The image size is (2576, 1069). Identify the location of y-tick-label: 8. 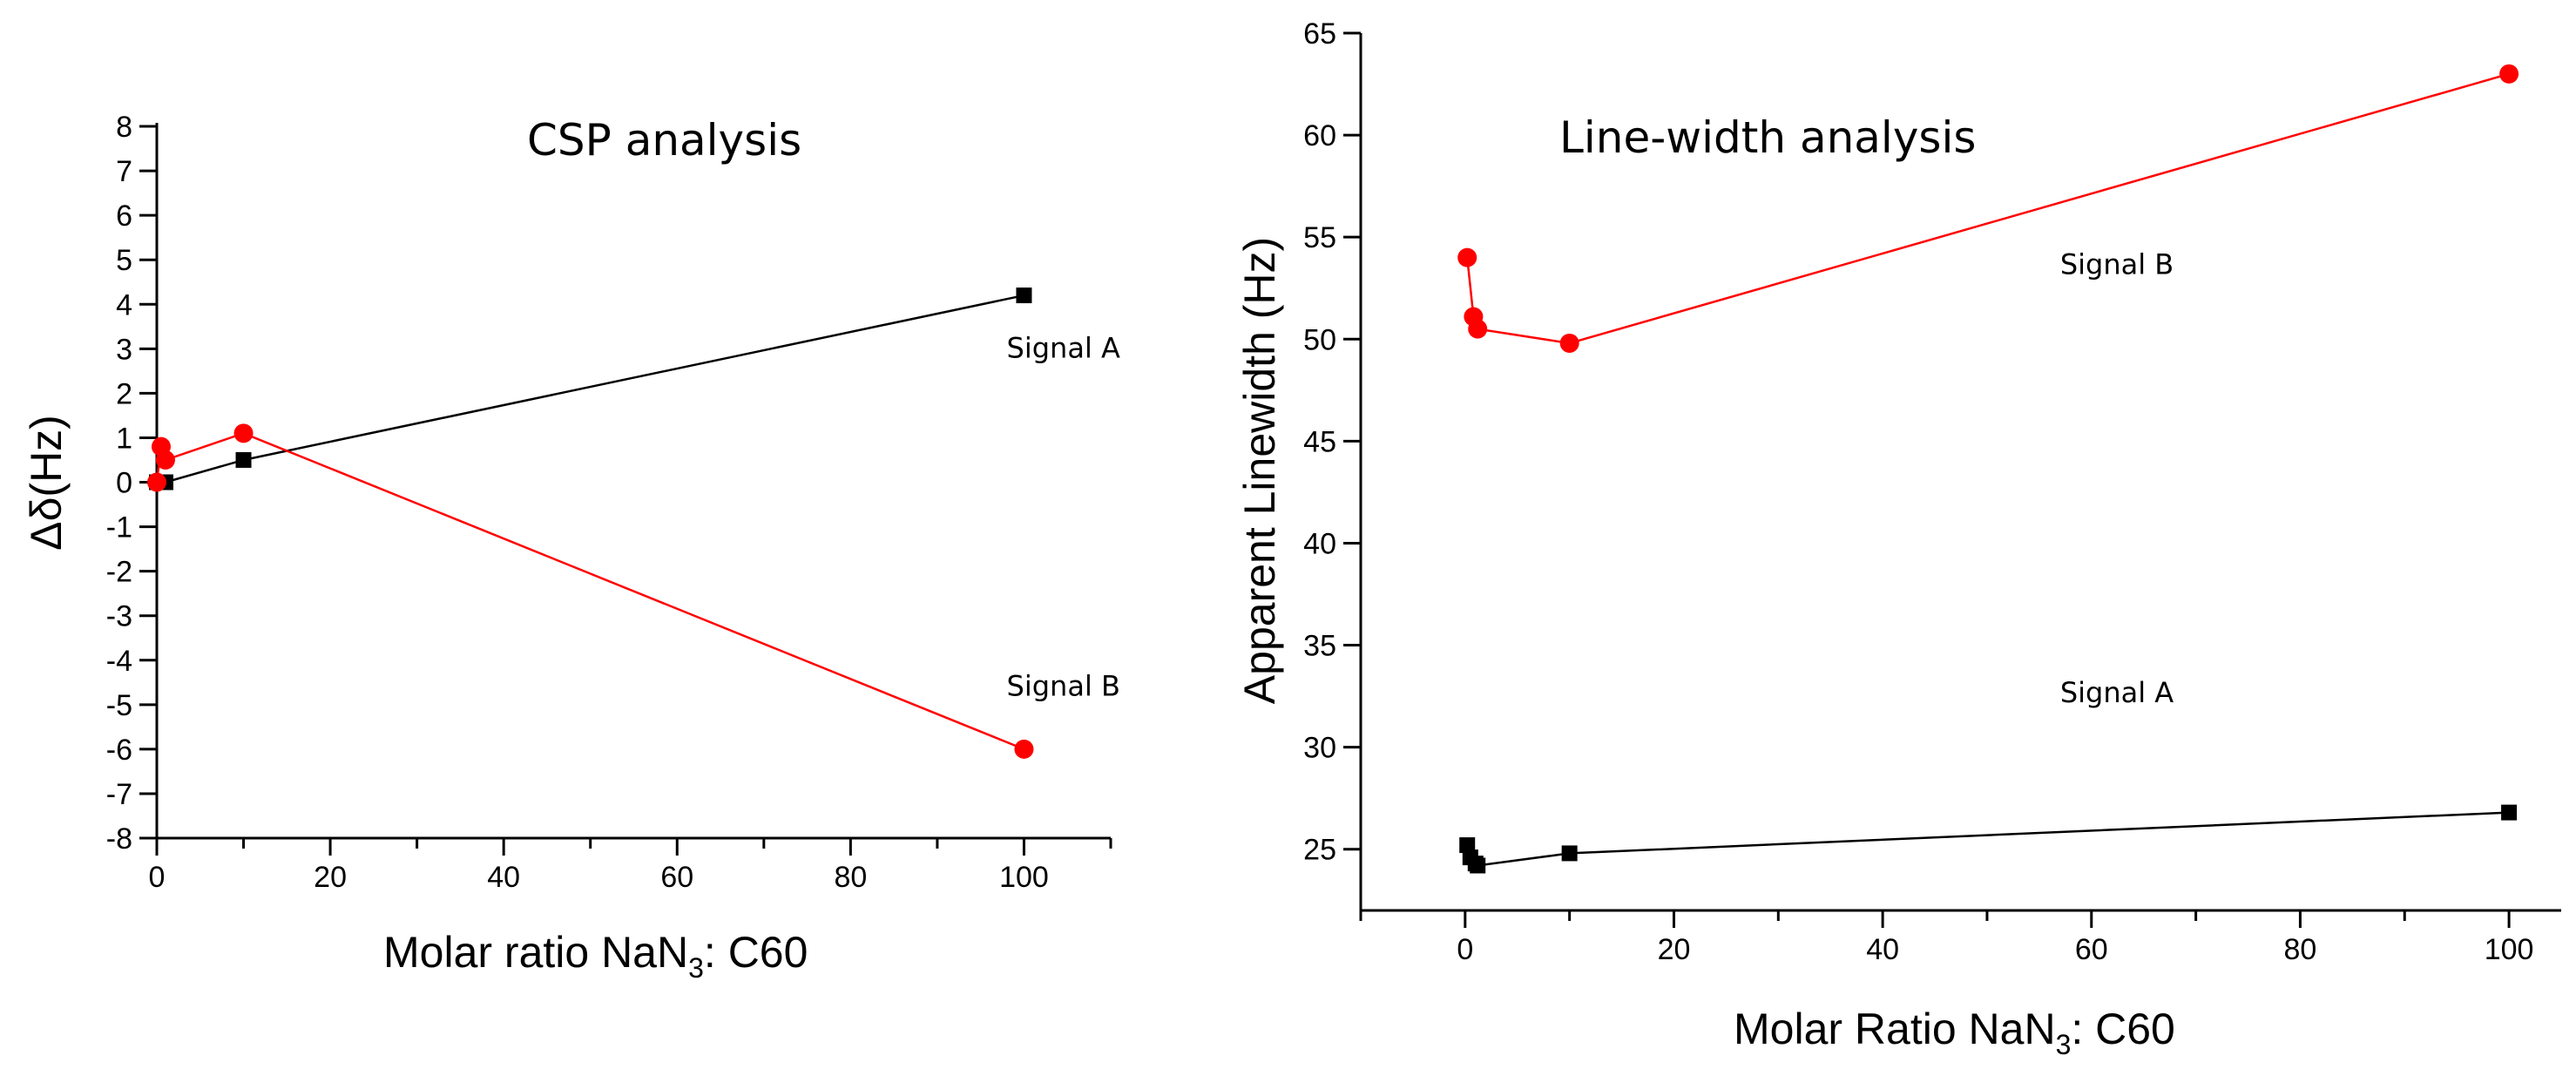
(124, 128).